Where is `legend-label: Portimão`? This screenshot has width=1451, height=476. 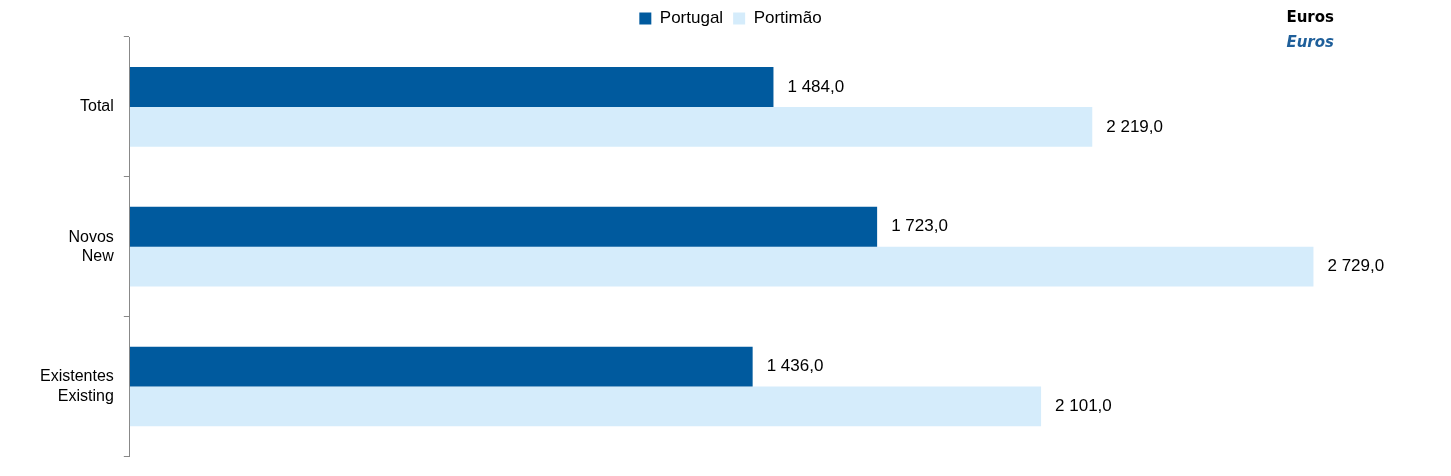 legend-label: Portimão is located at coordinates (787, 18).